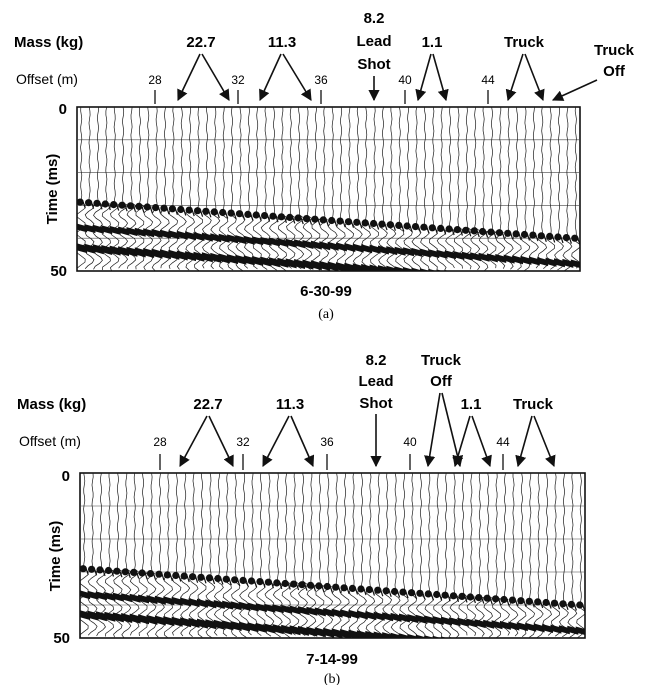 The width and height of the screenshot is (652, 690). I want to click on offset-tick-28: 28, so click(155, 80).